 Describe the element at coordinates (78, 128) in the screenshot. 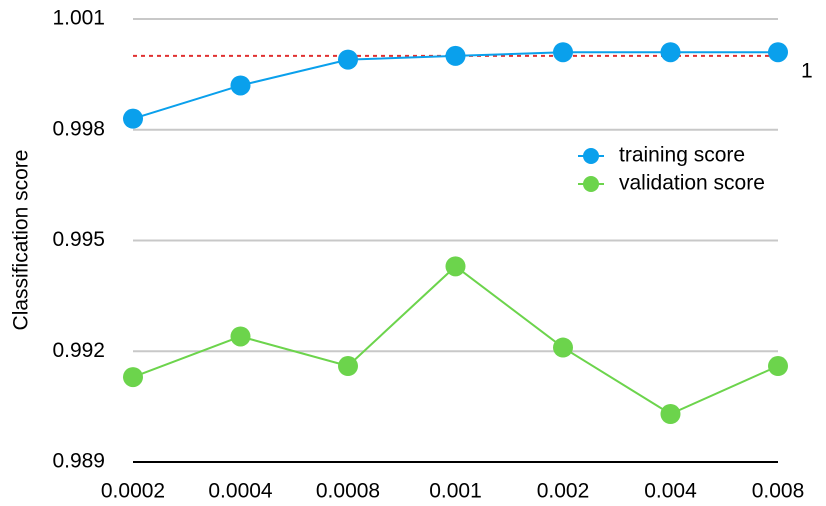

I see `y-tick-label: 0.998` at that location.